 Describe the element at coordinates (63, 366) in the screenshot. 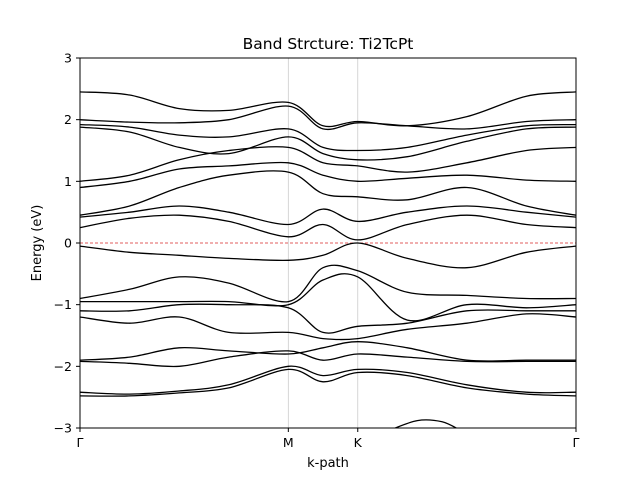

I see `y-tick-label: −2` at that location.